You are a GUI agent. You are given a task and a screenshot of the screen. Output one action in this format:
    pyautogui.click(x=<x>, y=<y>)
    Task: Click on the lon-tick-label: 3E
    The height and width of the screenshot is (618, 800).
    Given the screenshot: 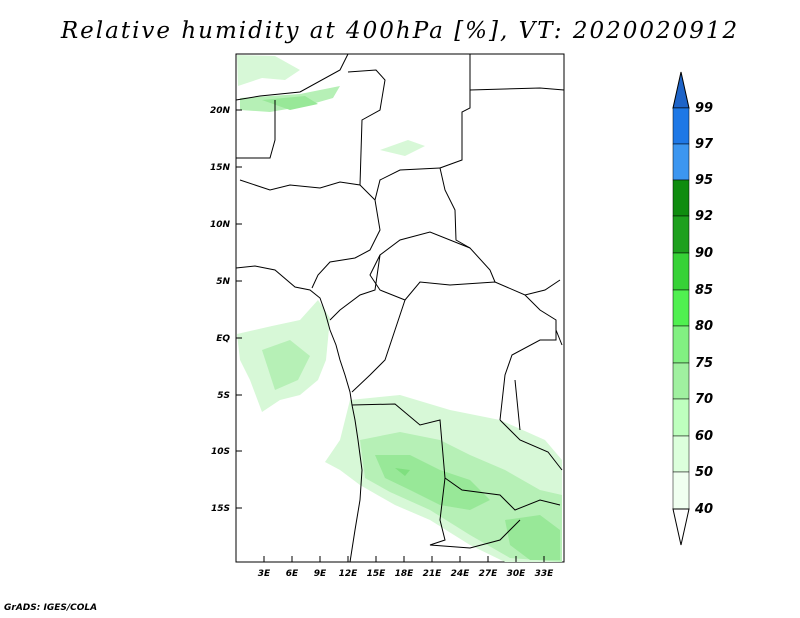 What is the action you would take?
    pyautogui.click(x=264, y=574)
    